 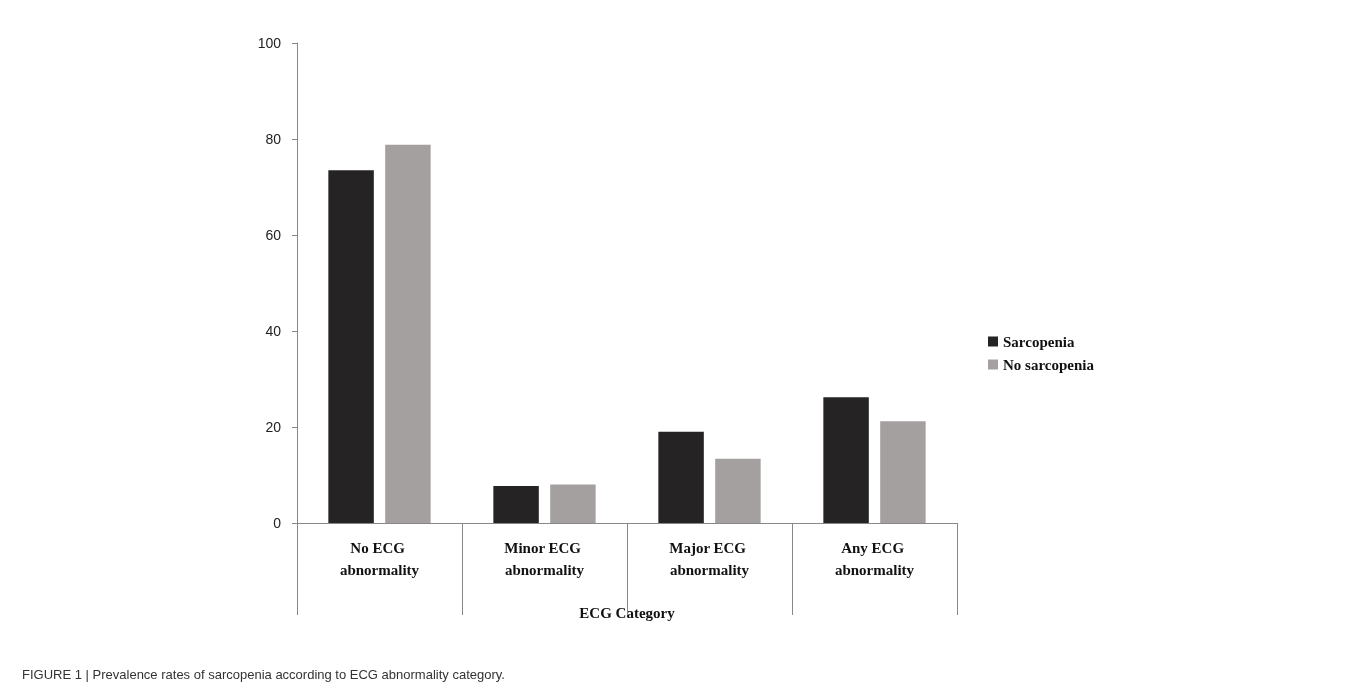 What do you see at coordinates (379, 559) in the screenshot?
I see `x-tick-label: No ECG abnormality` at bounding box center [379, 559].